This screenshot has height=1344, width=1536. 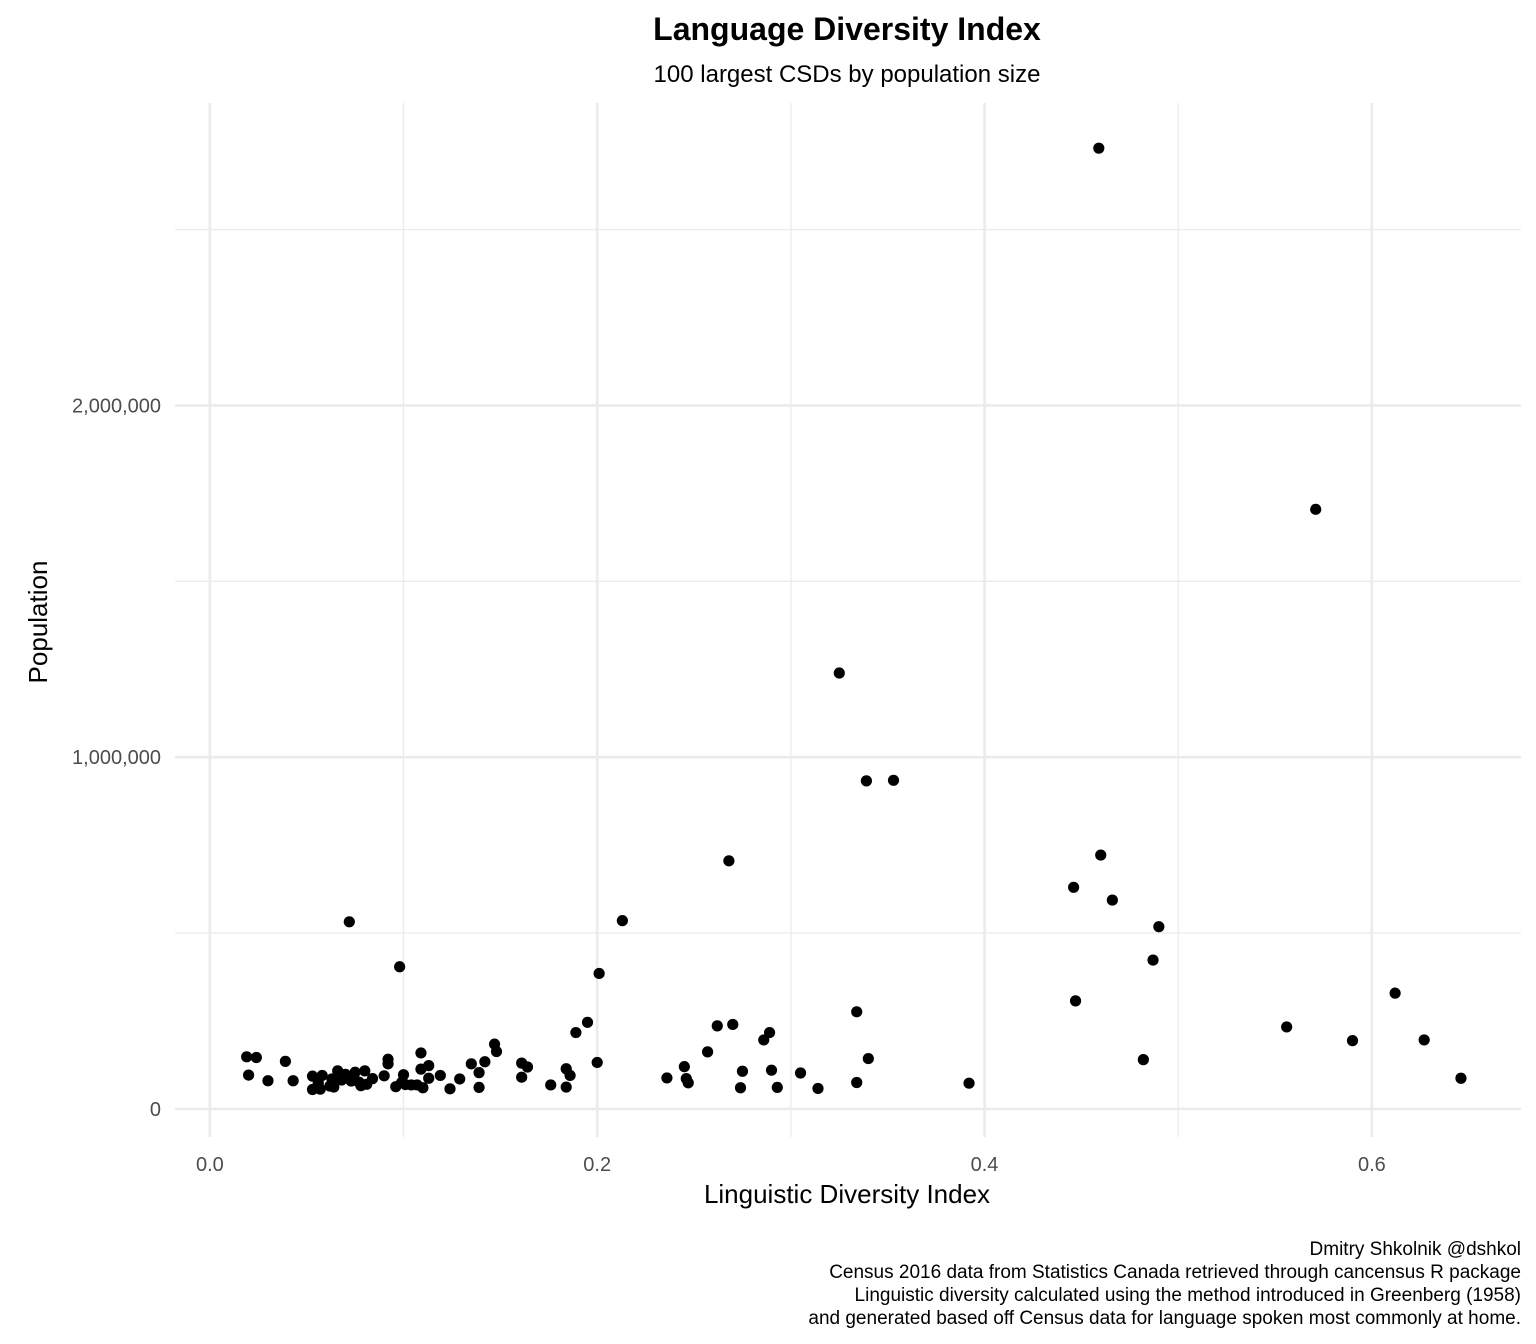 I want to click on y-tick-label: 2,000,000, so click(x=116, y=406).